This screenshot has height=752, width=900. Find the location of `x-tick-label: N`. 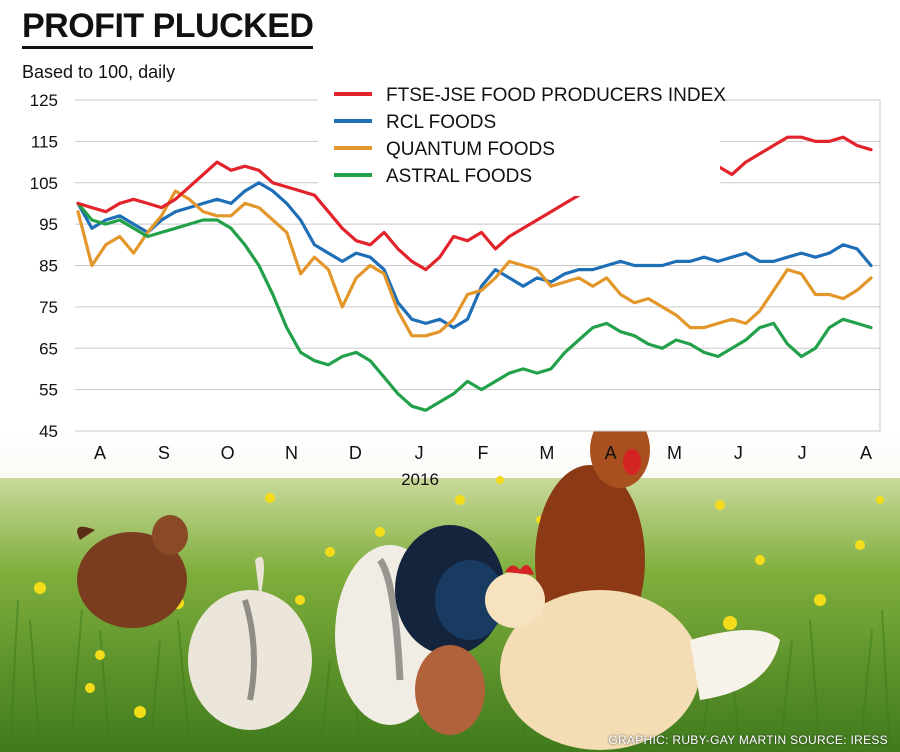

x-tick-label: N is located at coordinates (291, 453).